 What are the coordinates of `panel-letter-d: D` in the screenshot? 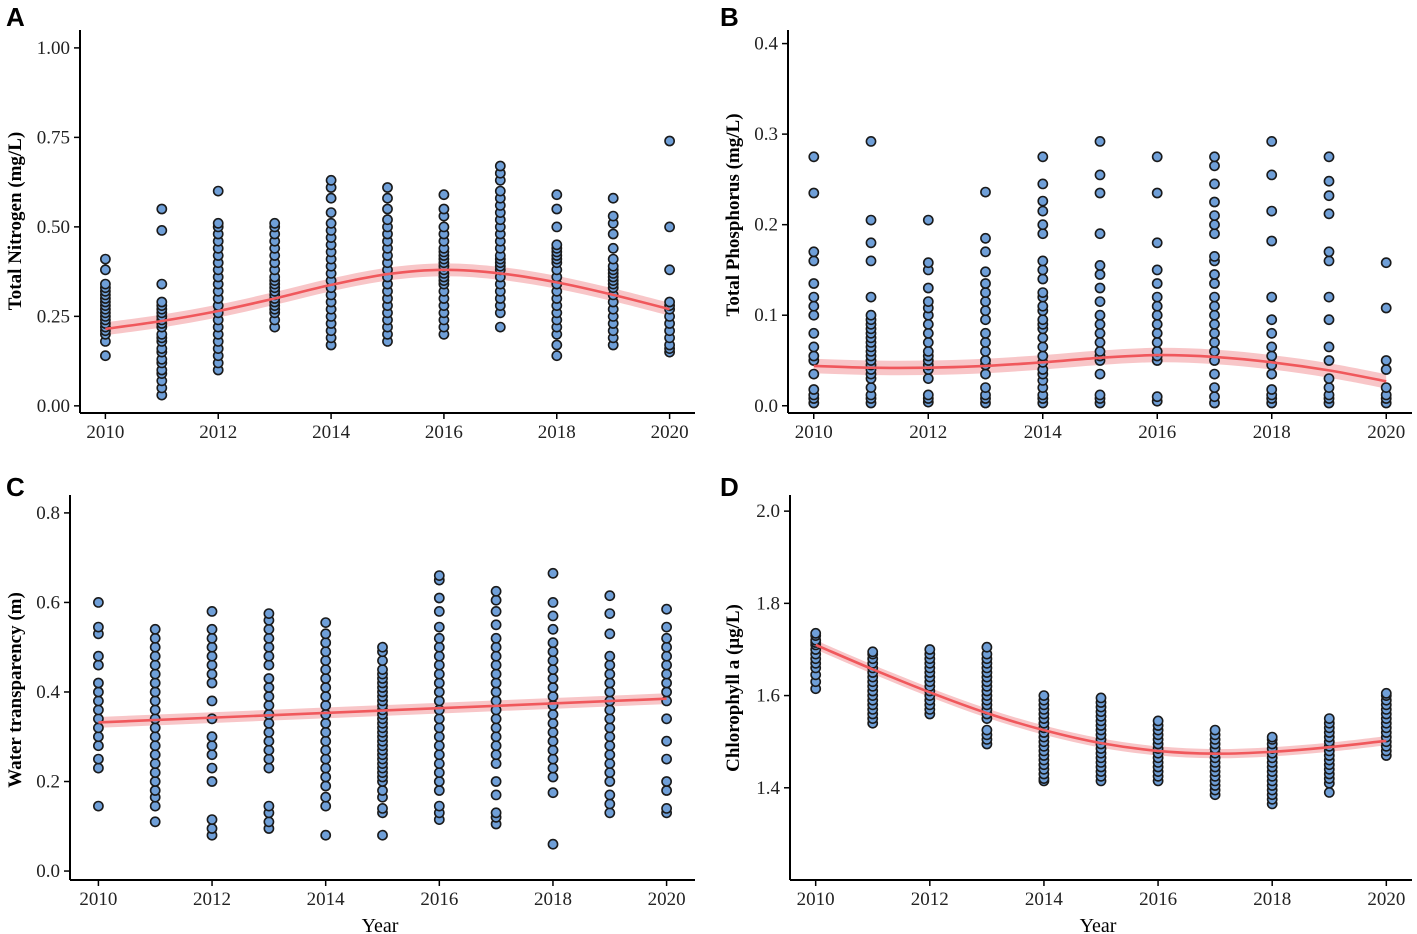 It's located at (729, 487).